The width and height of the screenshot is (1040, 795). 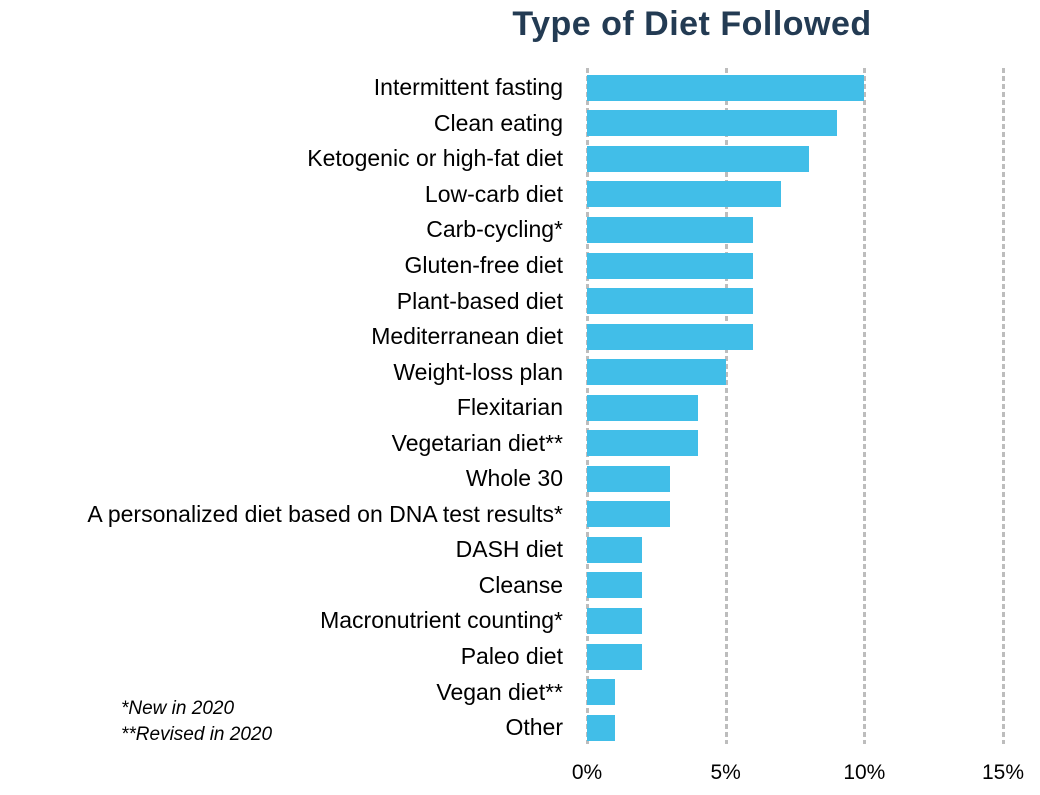 What do you see at coordinates (468, 87) in the screenshot?
I see `category-label: Intermittent fasting` at bounding box center [468, 87].